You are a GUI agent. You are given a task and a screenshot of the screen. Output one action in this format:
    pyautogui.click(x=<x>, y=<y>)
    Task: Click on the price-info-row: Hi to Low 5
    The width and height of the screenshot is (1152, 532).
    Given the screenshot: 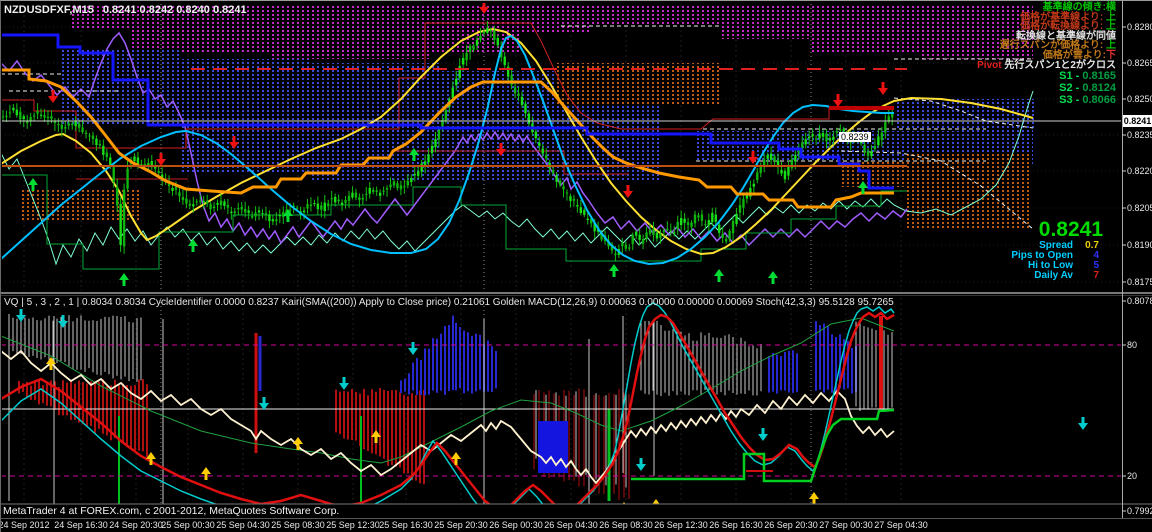 What is the action you would take?
    pyautogui.click(x=1046, y=265)
    